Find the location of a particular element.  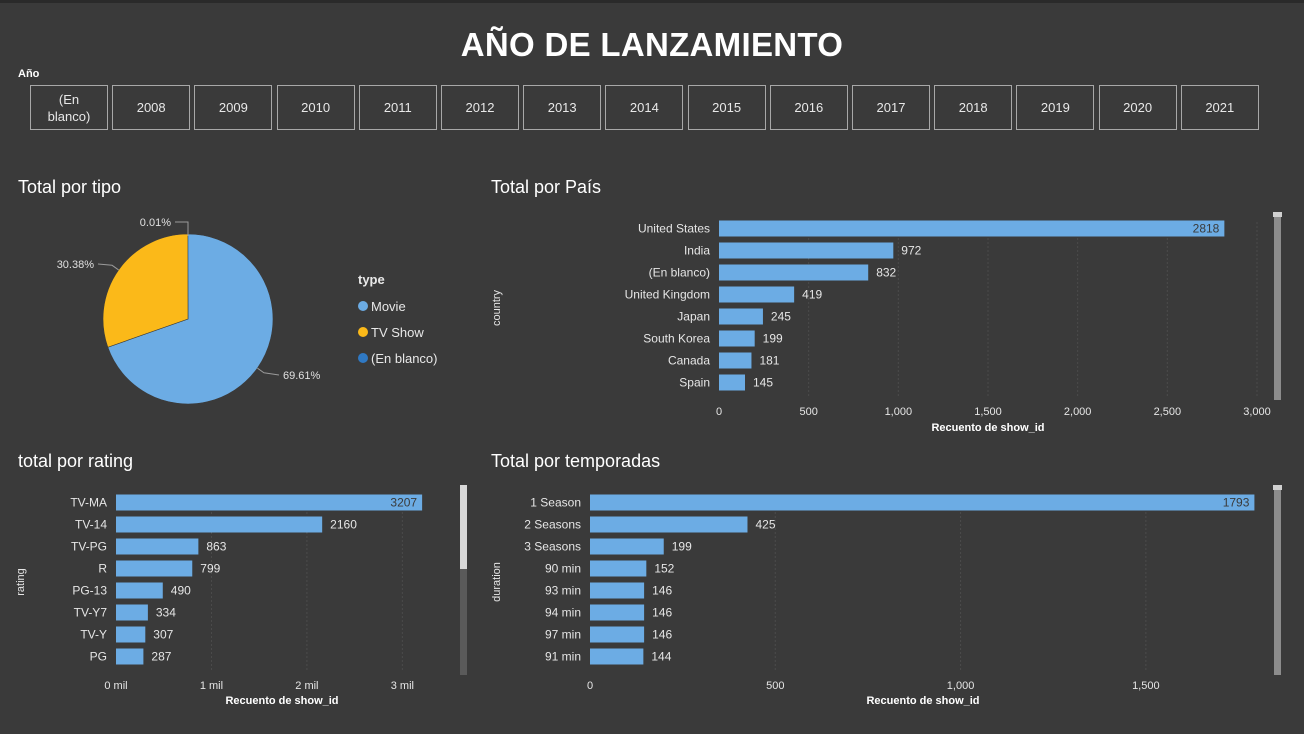

category-label-india: India is located at coordinates (697, 251).